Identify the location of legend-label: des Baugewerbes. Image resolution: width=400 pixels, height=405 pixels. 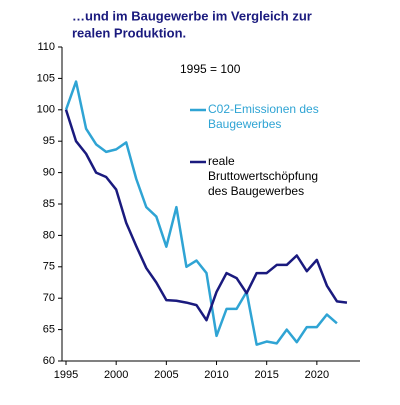
(256, 191).